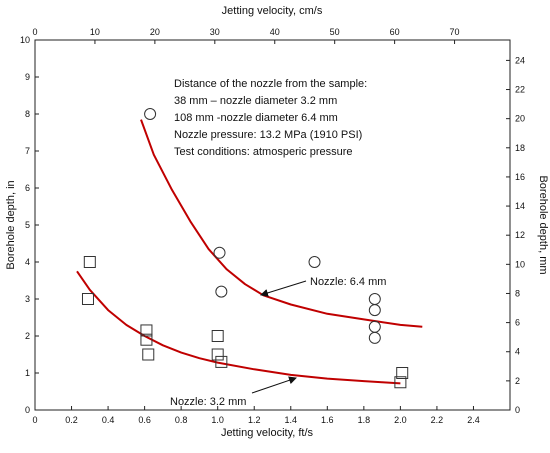 The image size is (550, 453). Describe the element at coordinates (144, 420) in the screenshot. I see `x-tick-label: 0.6` at that location.